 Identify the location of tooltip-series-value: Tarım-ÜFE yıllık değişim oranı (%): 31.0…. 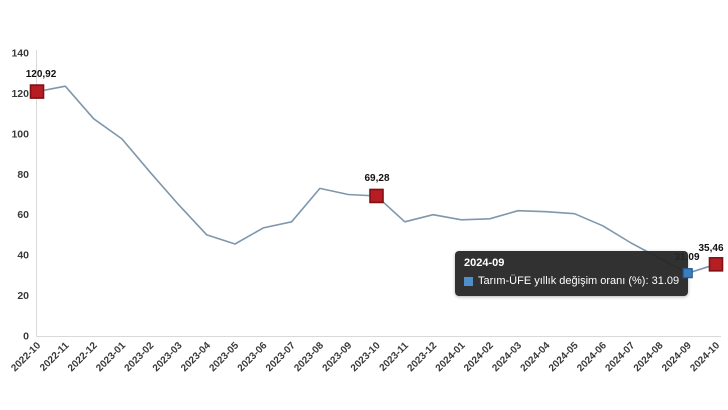
(579, 280).